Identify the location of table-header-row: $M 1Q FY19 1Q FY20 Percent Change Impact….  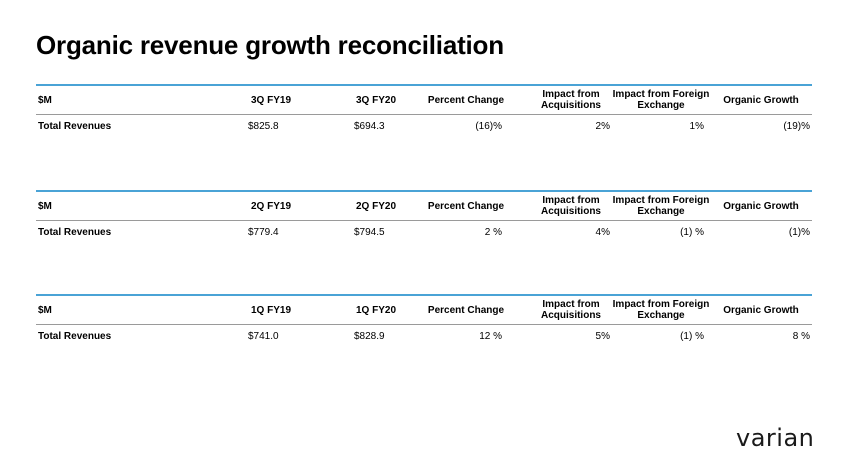
(424, 310).